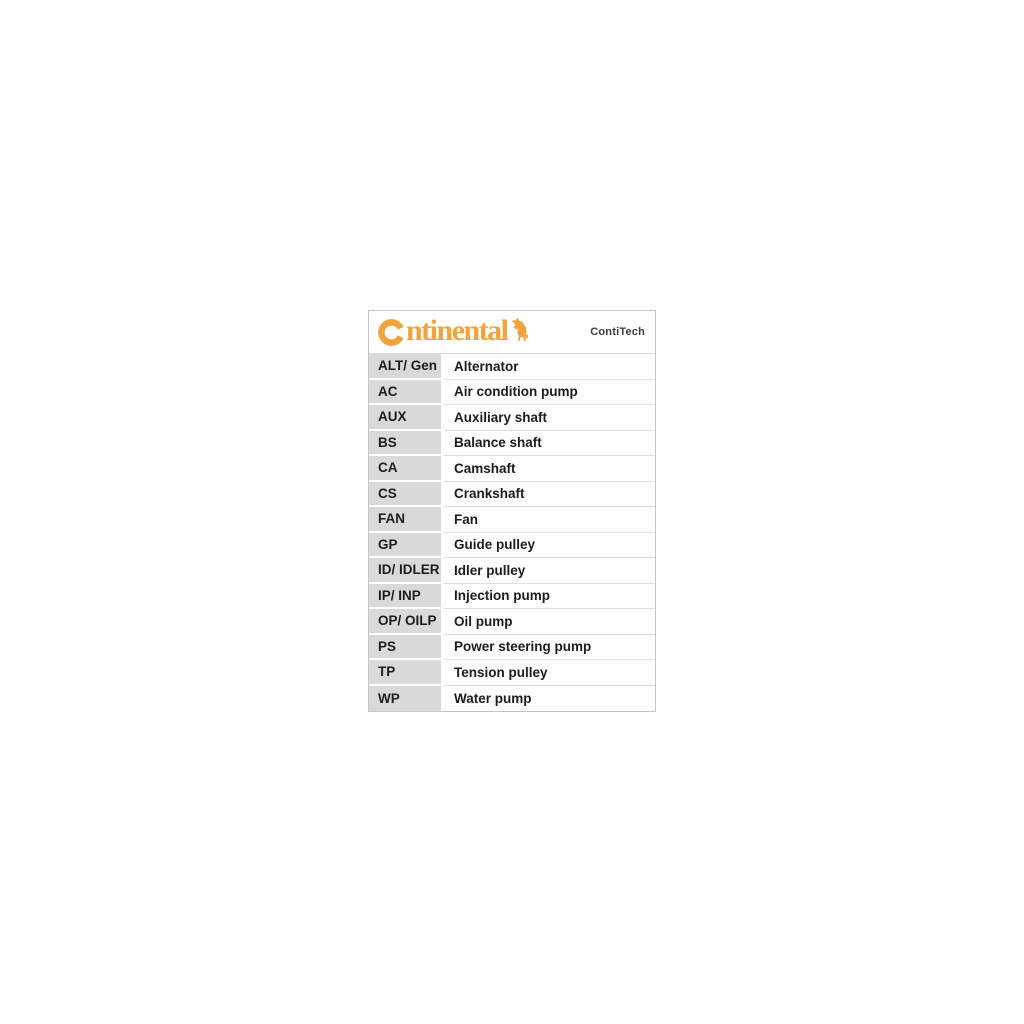 This screenshot has width=1024, height=1024. What do you see at coordinates (406, 698) in the screenshot?
I see `abbreviation-cell: WP` at bounding box center [406, 698].